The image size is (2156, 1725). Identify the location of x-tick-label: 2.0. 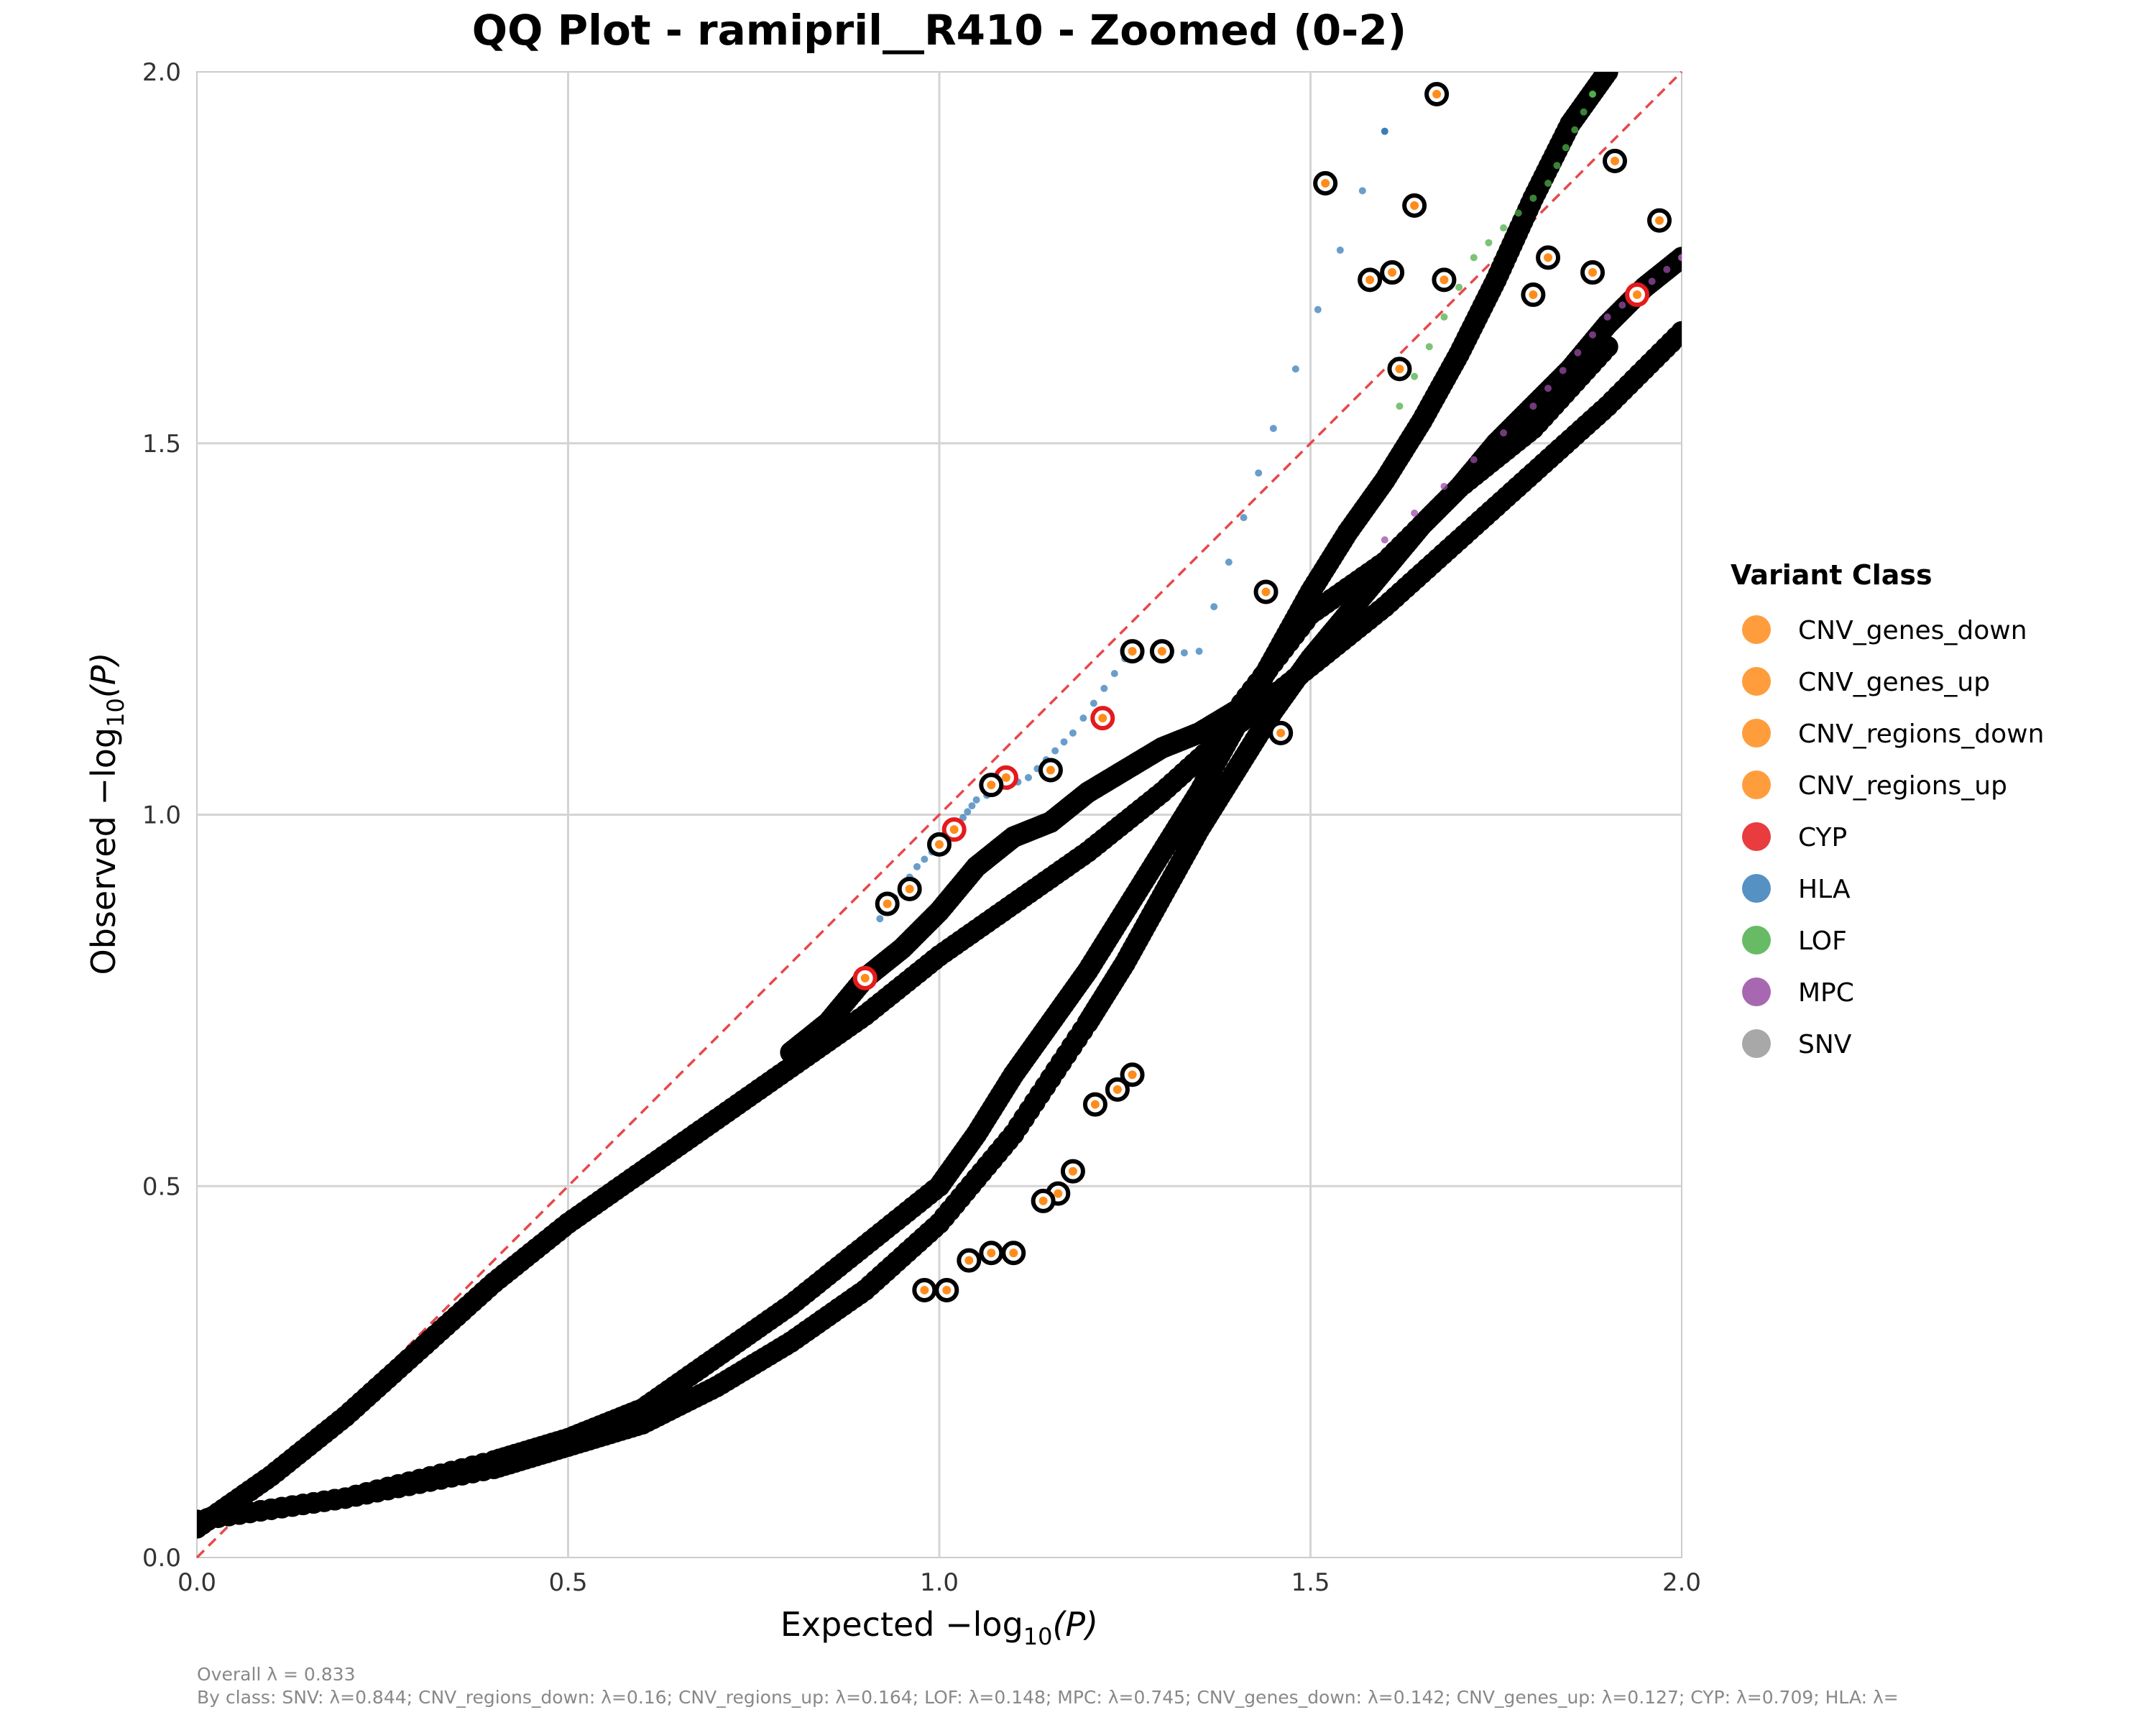
(1681, 1582).